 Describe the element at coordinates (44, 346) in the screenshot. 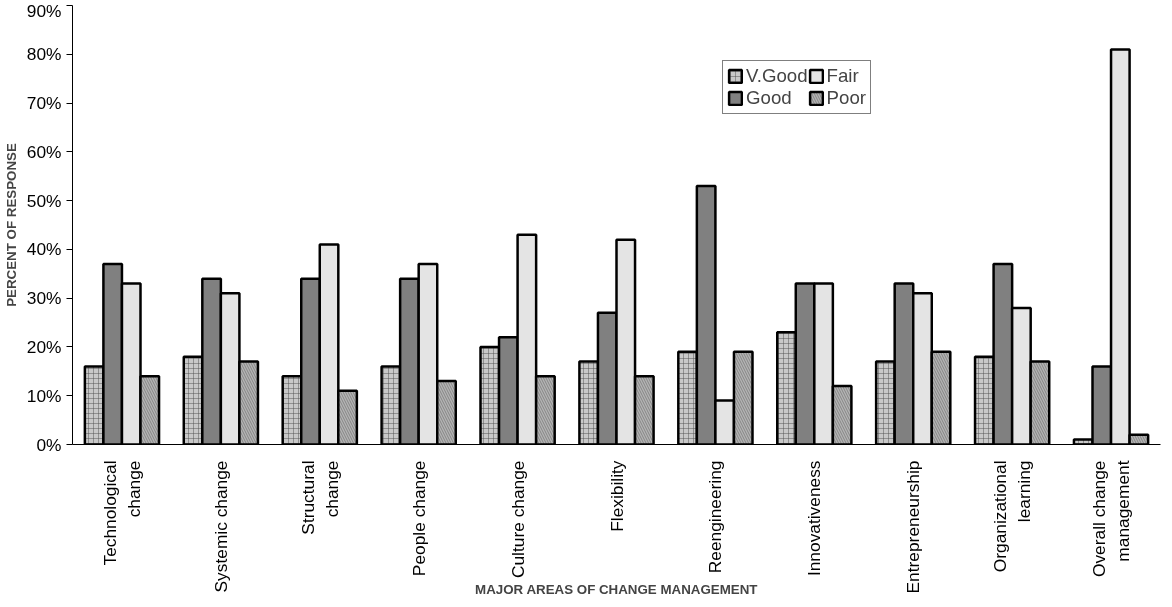

I see `y-tick-label: 20%` at that location.